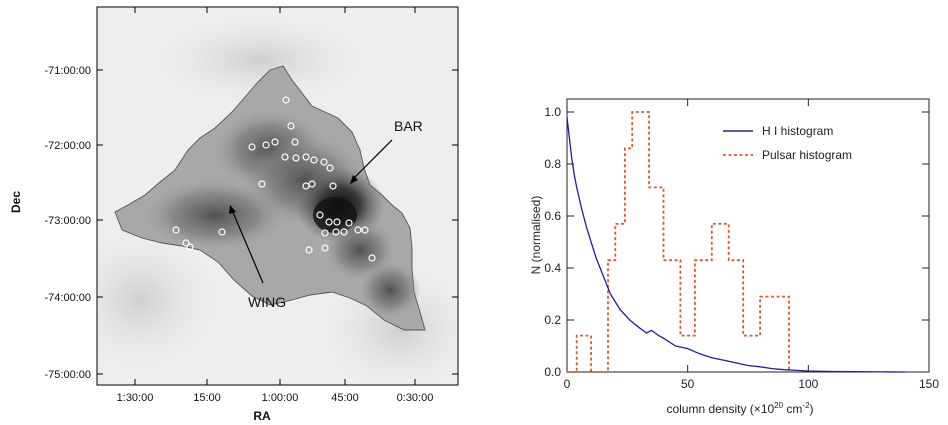 This screenshot has width=948, height=425. Describe the element at coordinates (267, 302) in the screenshot. I see `wing-annotation: WING` at that location.